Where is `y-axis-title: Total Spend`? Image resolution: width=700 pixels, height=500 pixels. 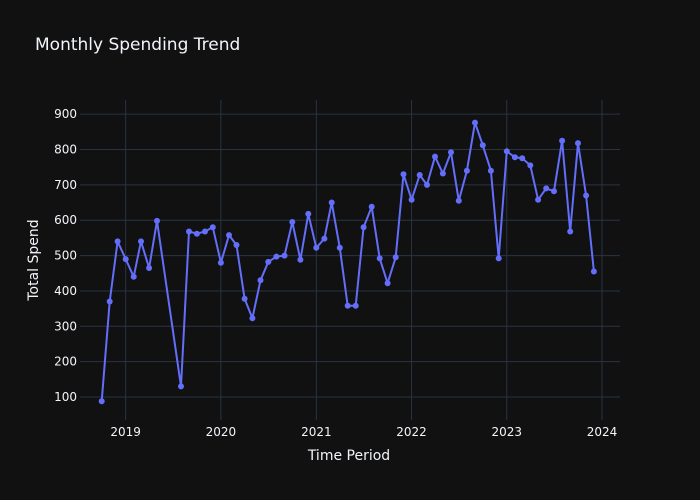 y-axis-title: Total Spend is located at coordinates (34, 260).